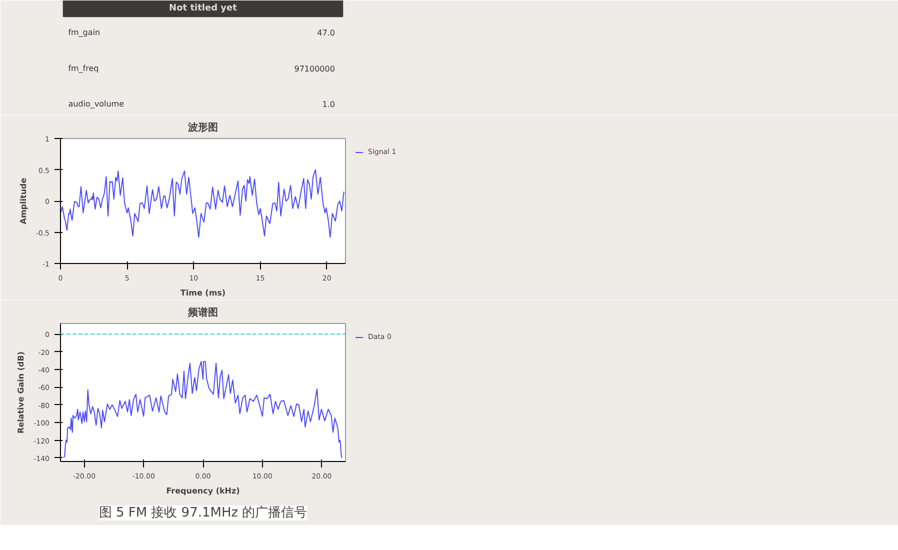  I want to click on text: 47.0, so click(326, 33).